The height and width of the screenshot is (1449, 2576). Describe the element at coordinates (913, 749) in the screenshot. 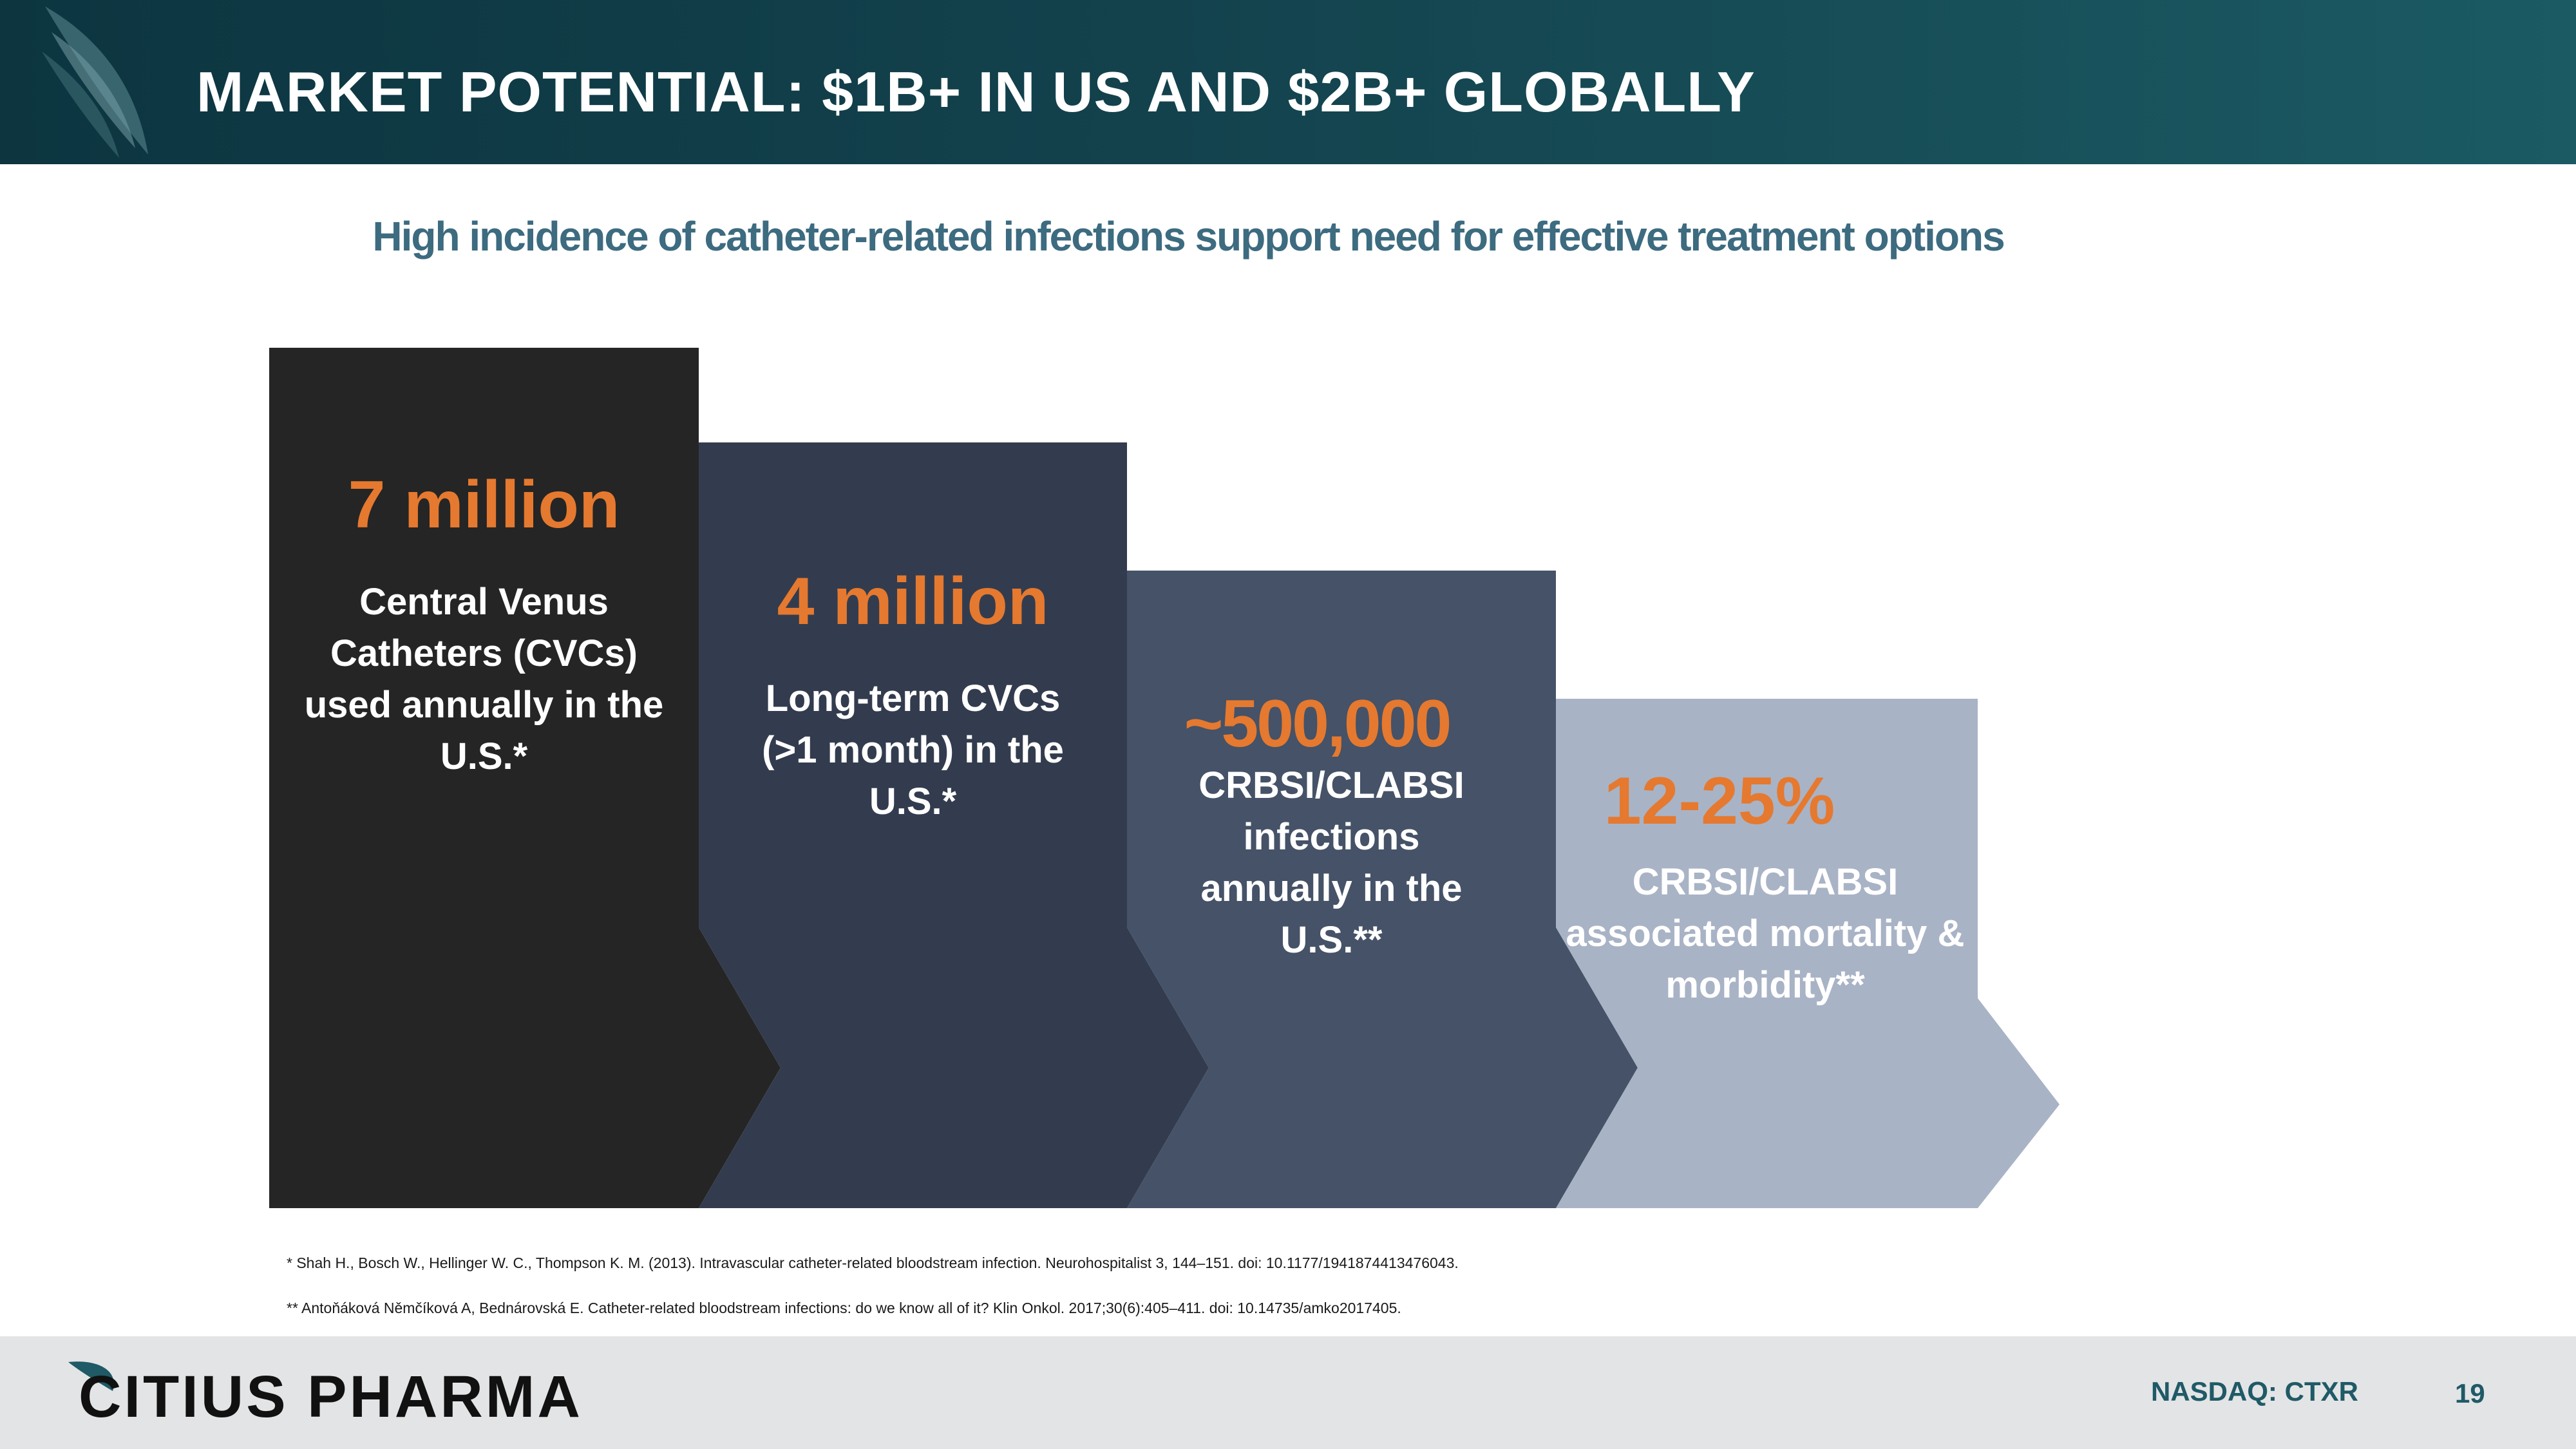

I see `step-2-description: Long-term CVCs (>1 month) in the U.S.*` at that location.